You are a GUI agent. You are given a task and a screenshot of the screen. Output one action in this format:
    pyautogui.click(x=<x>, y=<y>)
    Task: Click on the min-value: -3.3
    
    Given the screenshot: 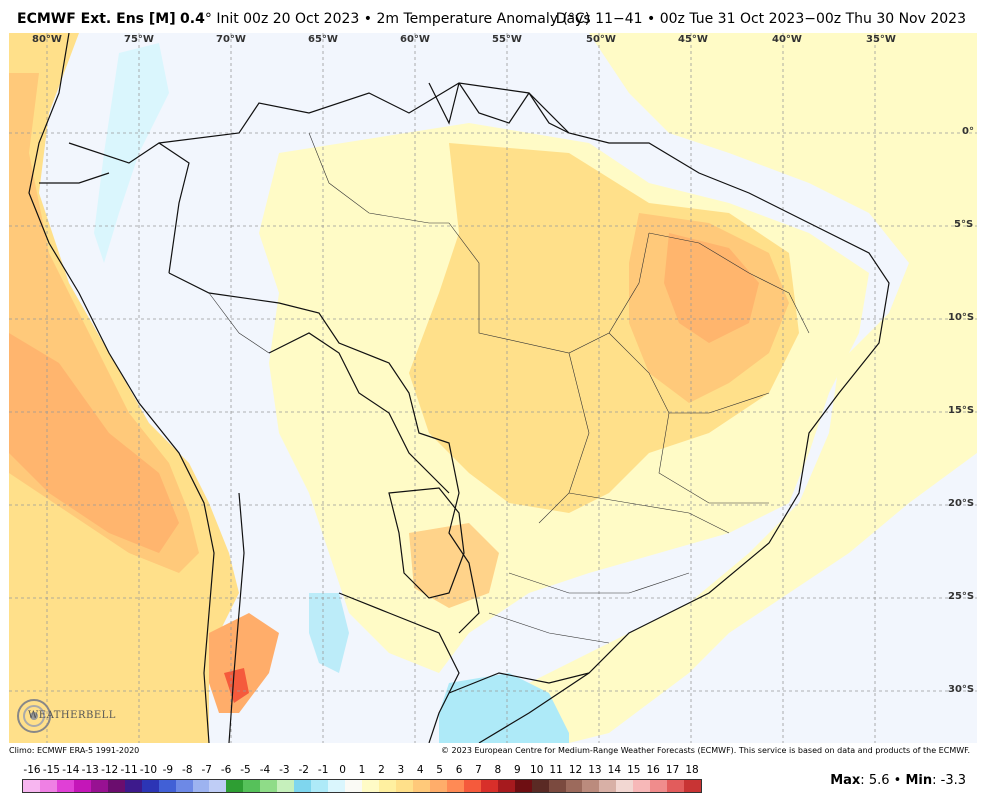 What is the action you would take?
    pyautogui.click(x=953, y=780)
    